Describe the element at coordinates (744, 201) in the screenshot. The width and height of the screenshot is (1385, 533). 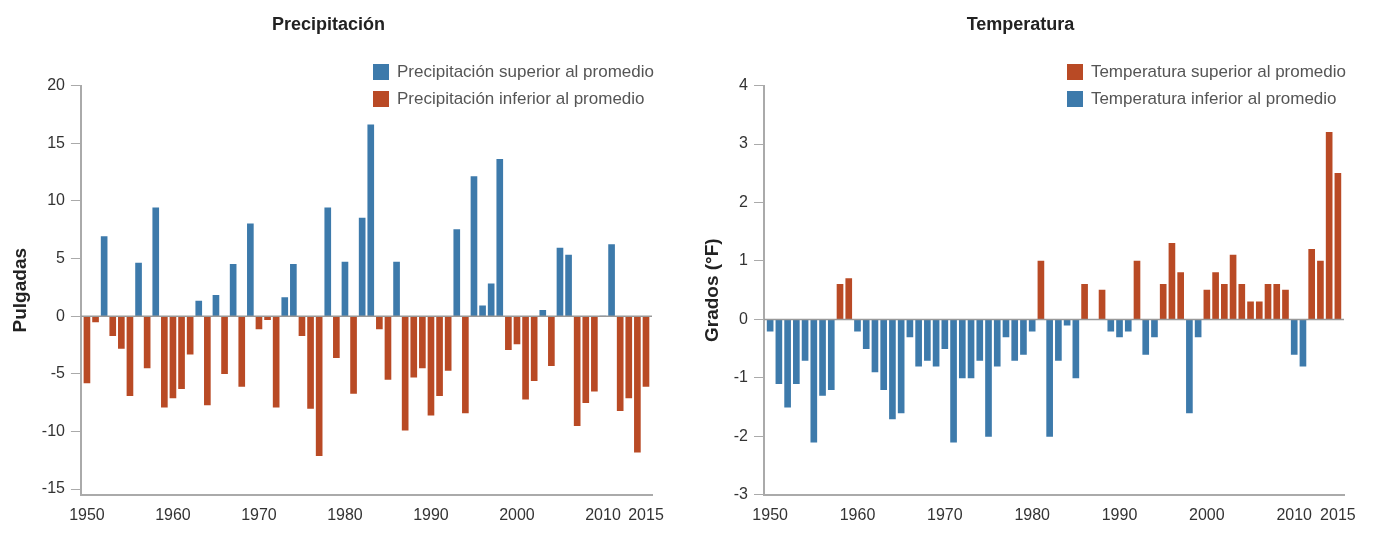
I see `y-tick-label: 2` at that location.